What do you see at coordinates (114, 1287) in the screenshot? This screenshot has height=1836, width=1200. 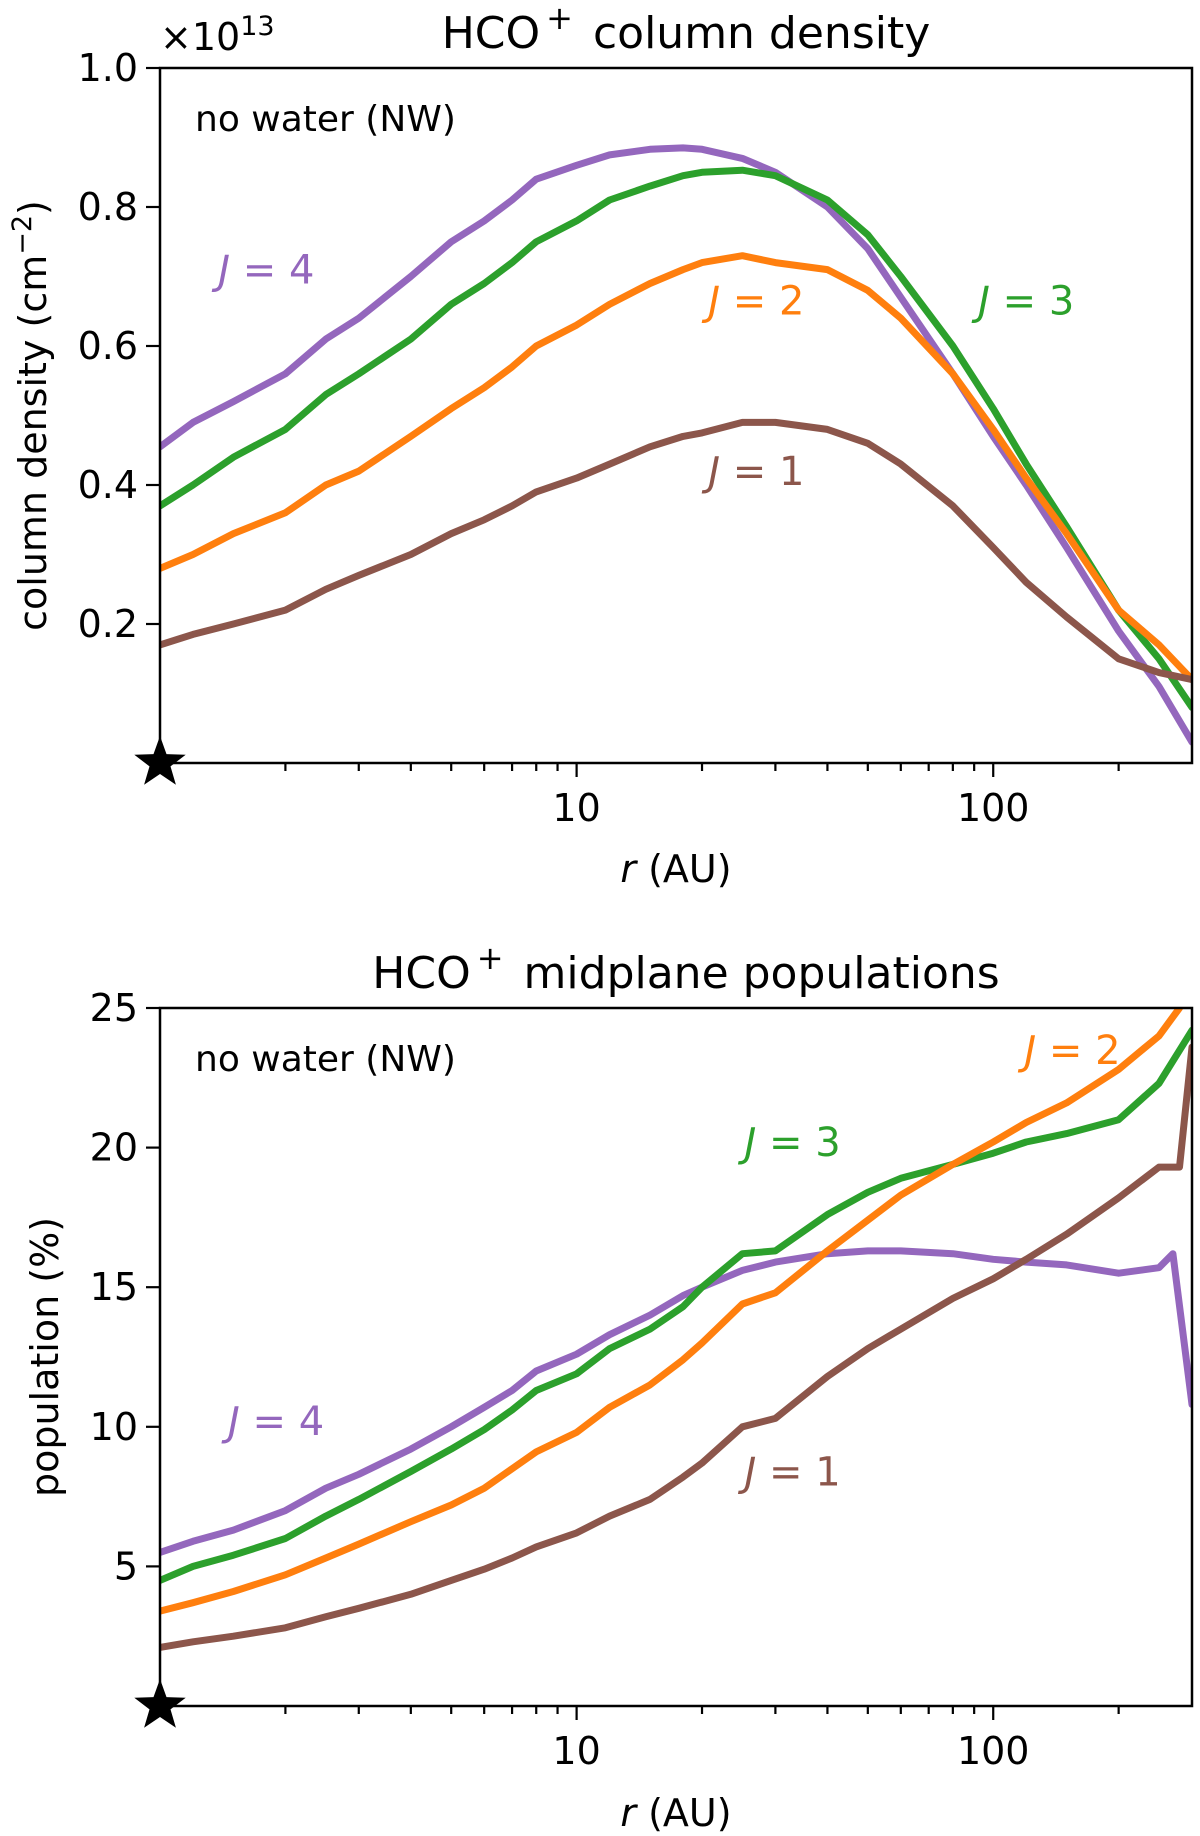 I see `y-tick-label: 15` at bounding box center [114, 1287].